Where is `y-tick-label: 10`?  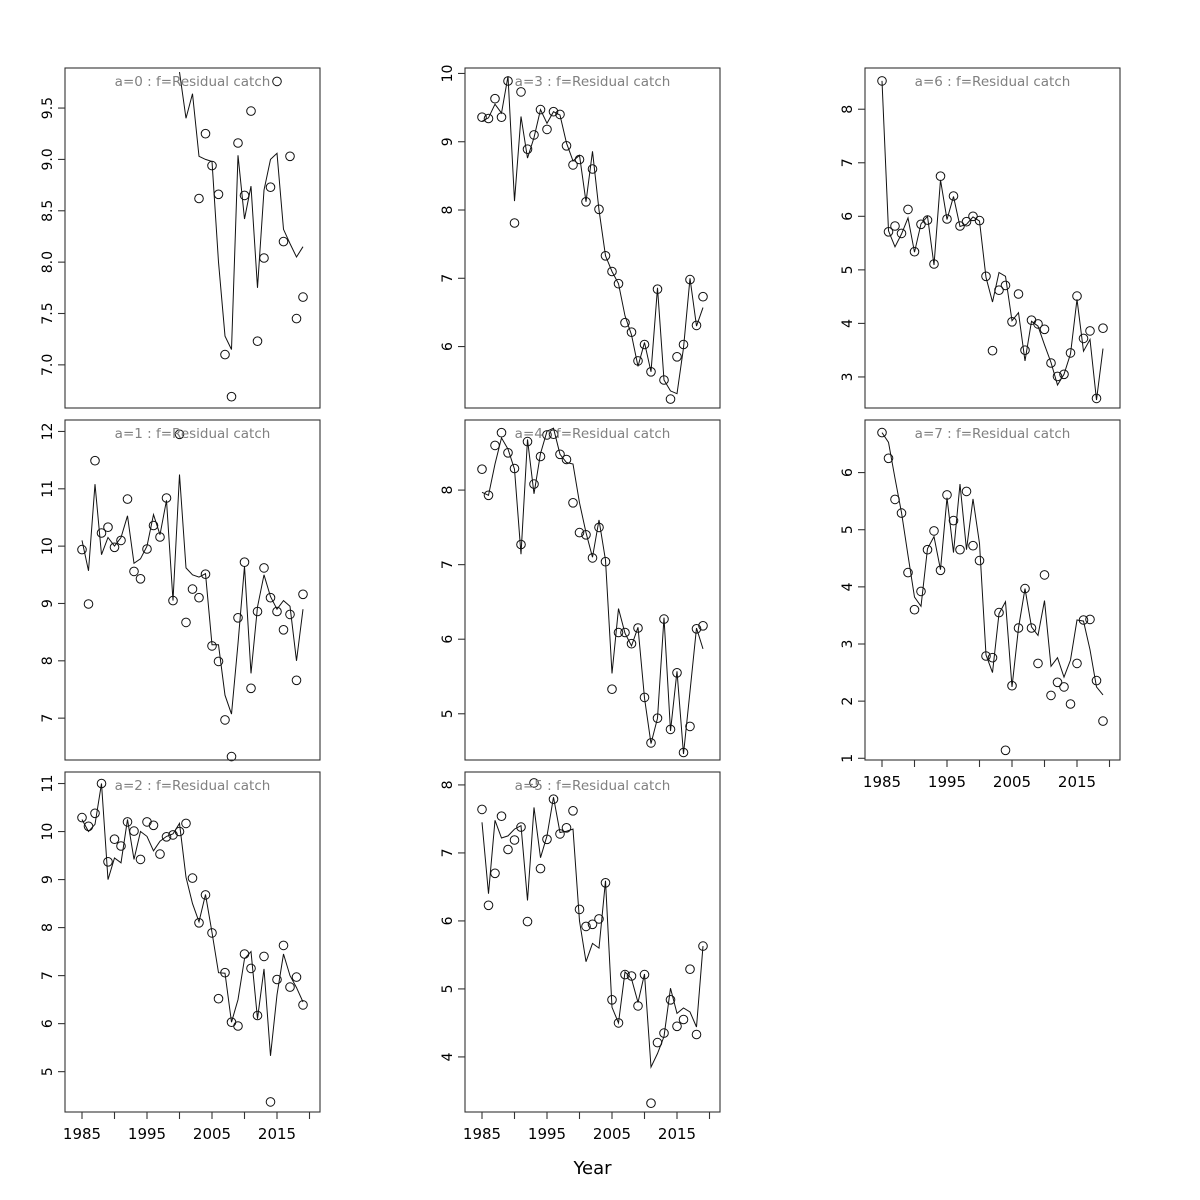 y-tick-label: 10 is located at coordinates (48, 546).